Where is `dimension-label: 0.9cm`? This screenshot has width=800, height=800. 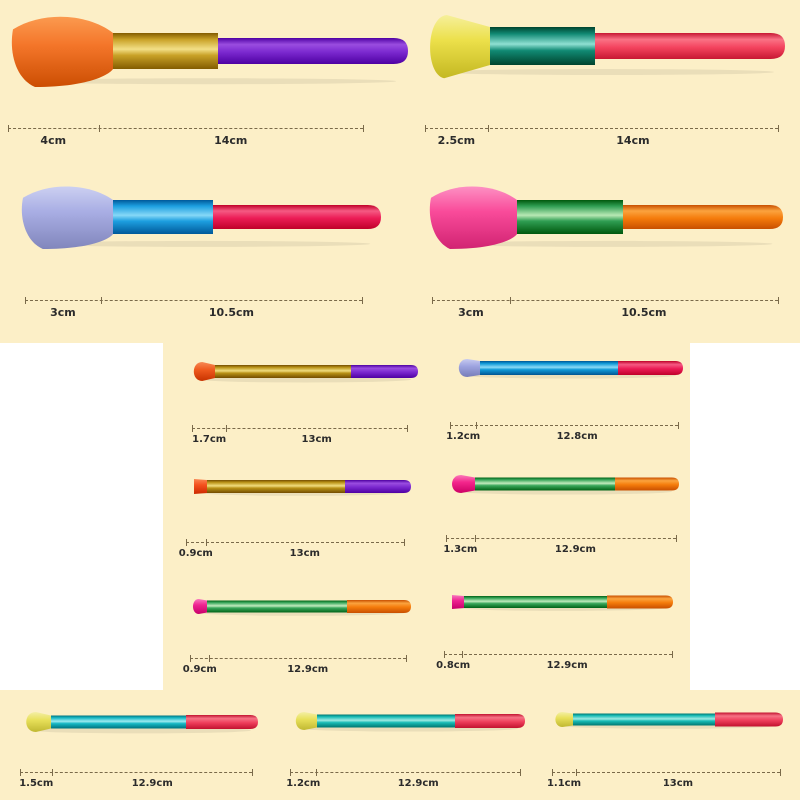 dimension-label: 0.9cm is located at coordinates (195, 553).